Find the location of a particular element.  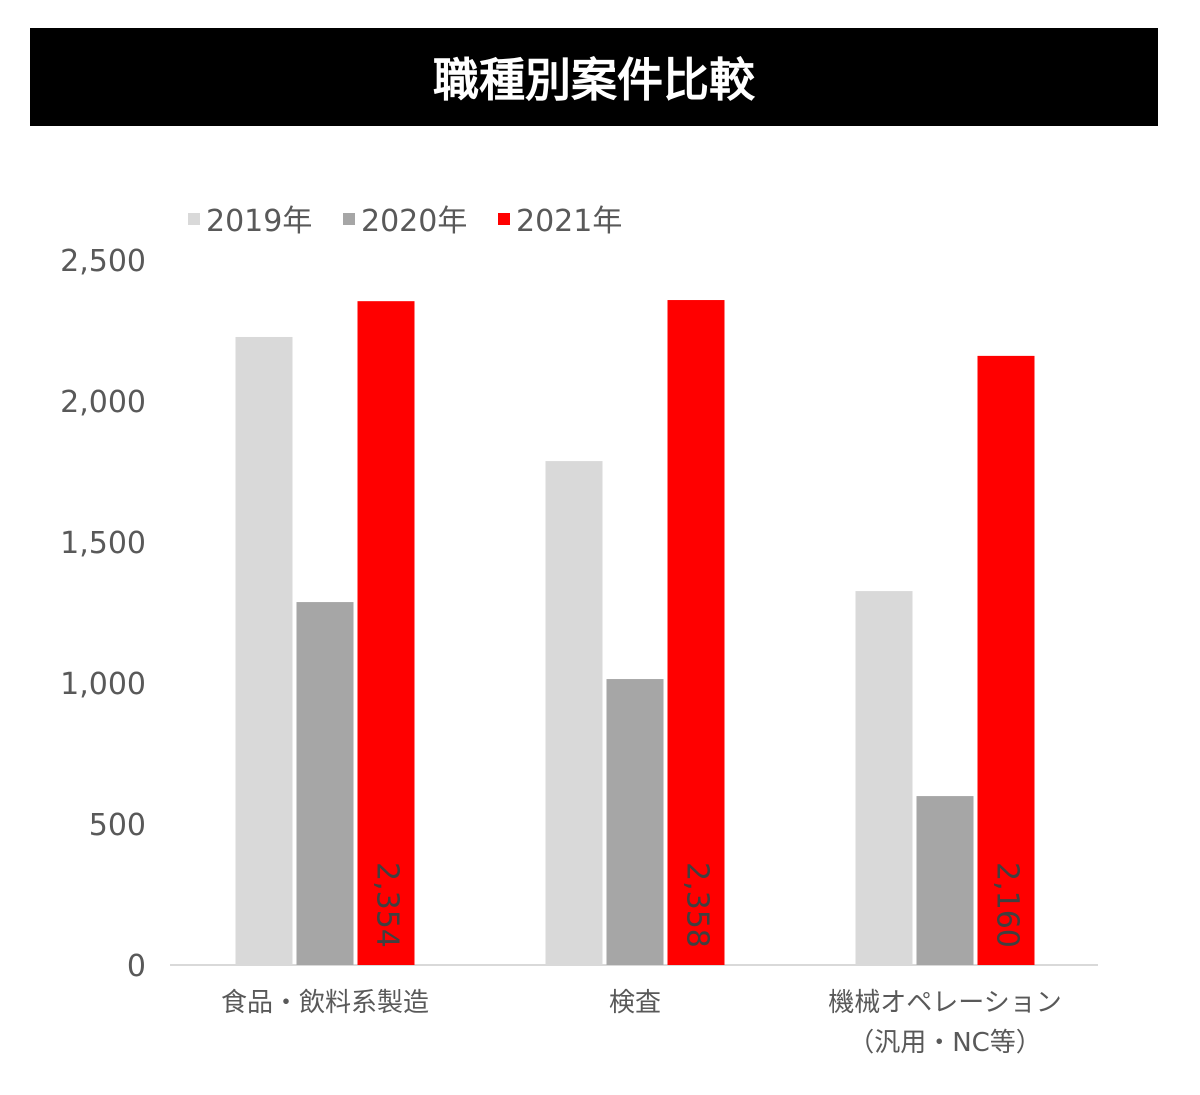

legend-label: 2020年 is located at coordinates (414, 221).